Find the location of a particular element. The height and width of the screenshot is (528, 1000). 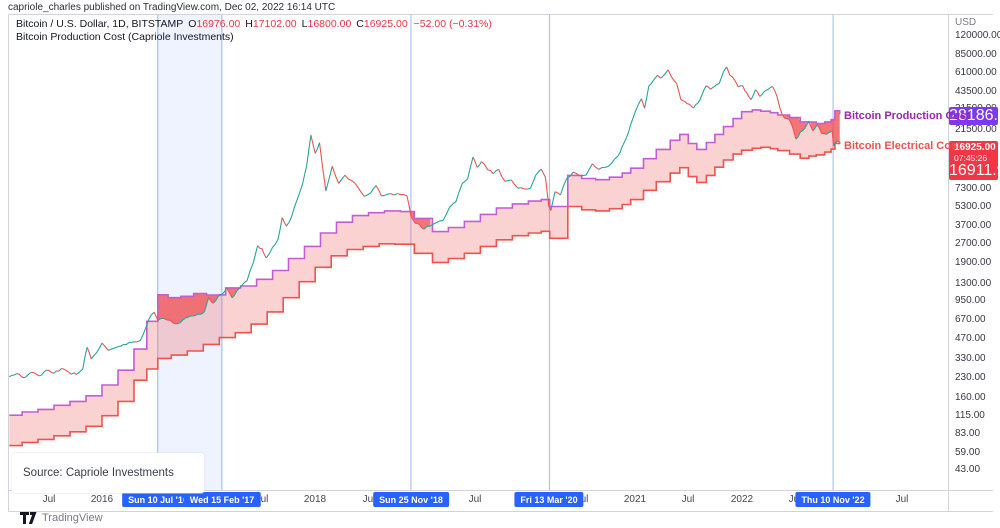

price-tick: 83.00 is located at coordinates (968, 433).